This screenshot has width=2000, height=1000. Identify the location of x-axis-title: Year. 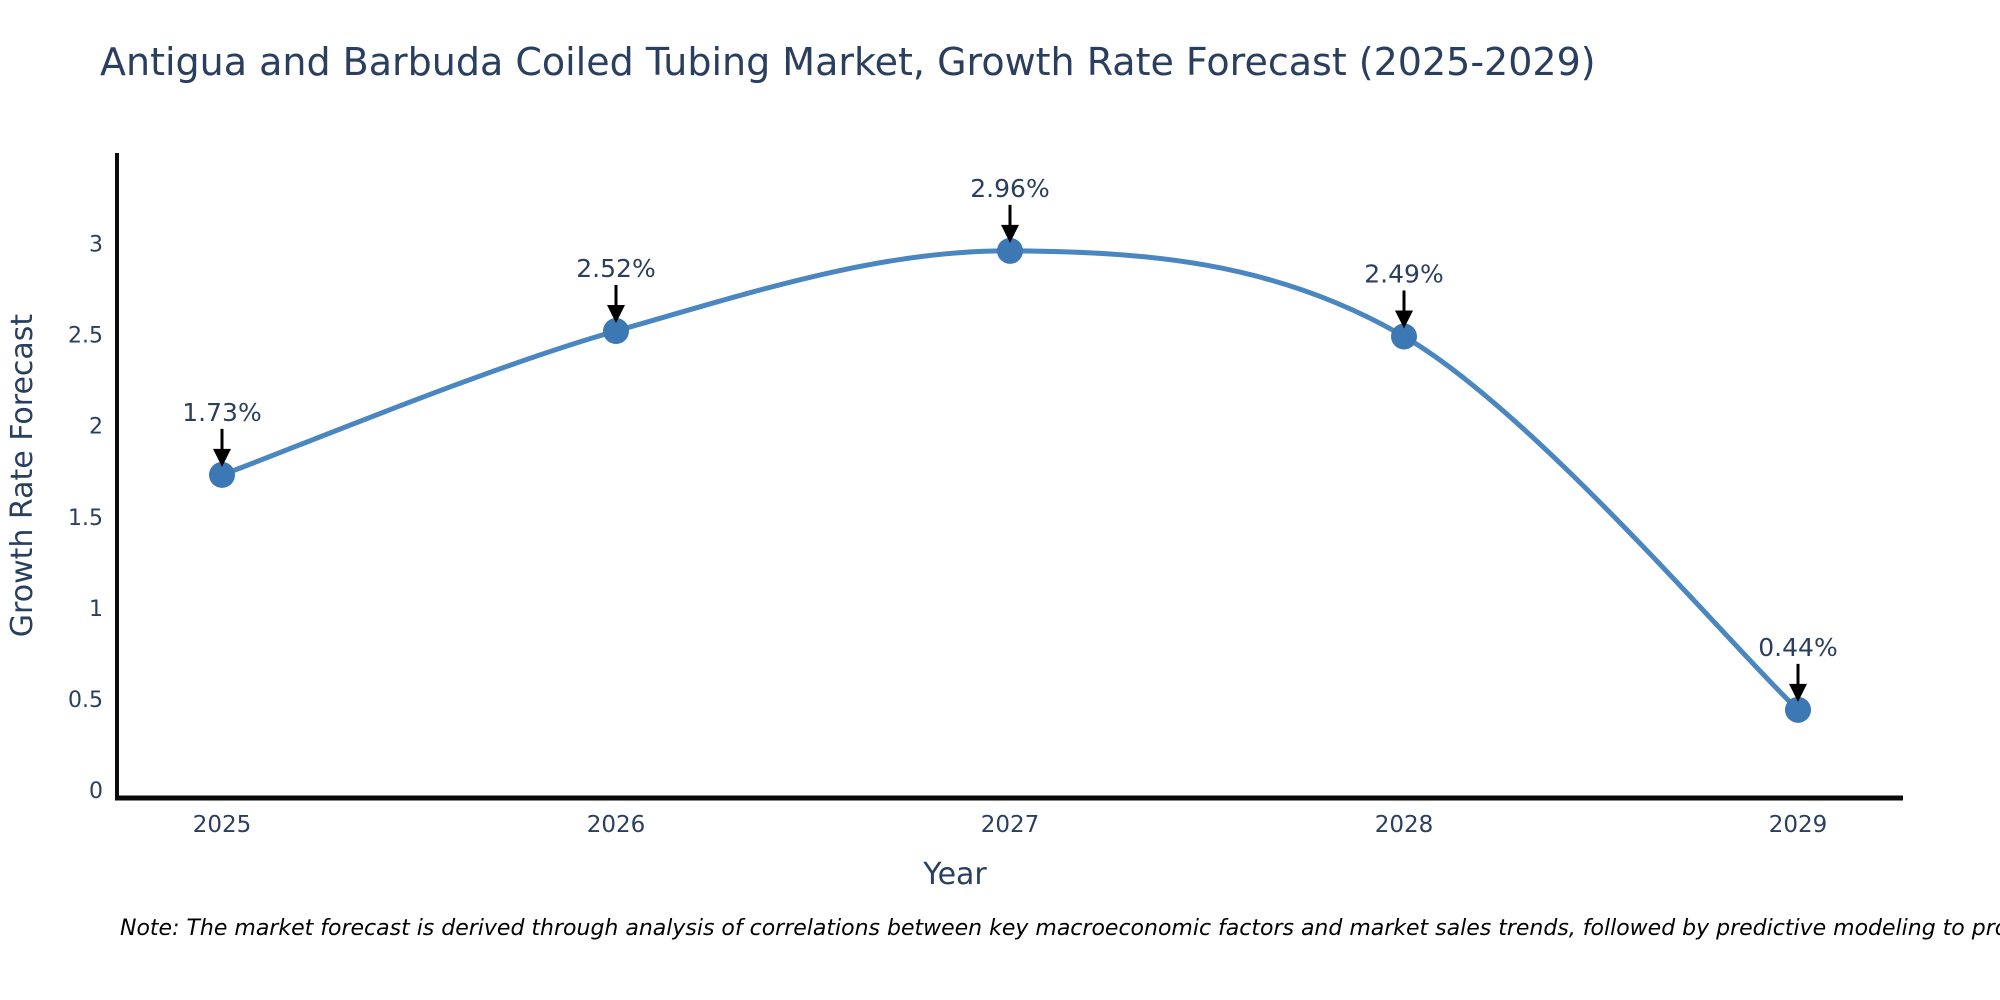
(954, 874).